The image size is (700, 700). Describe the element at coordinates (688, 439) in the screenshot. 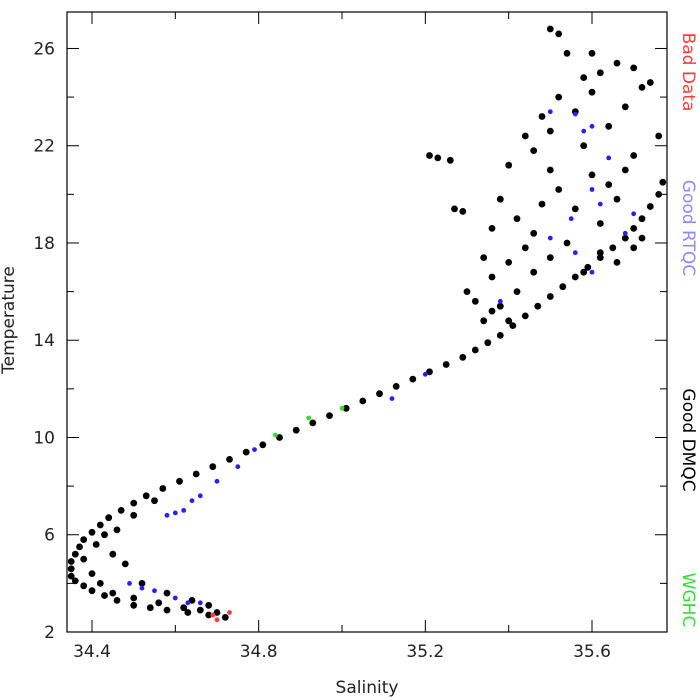

I see `legend-entry-good-dmqc: Good DMQC` at that location.